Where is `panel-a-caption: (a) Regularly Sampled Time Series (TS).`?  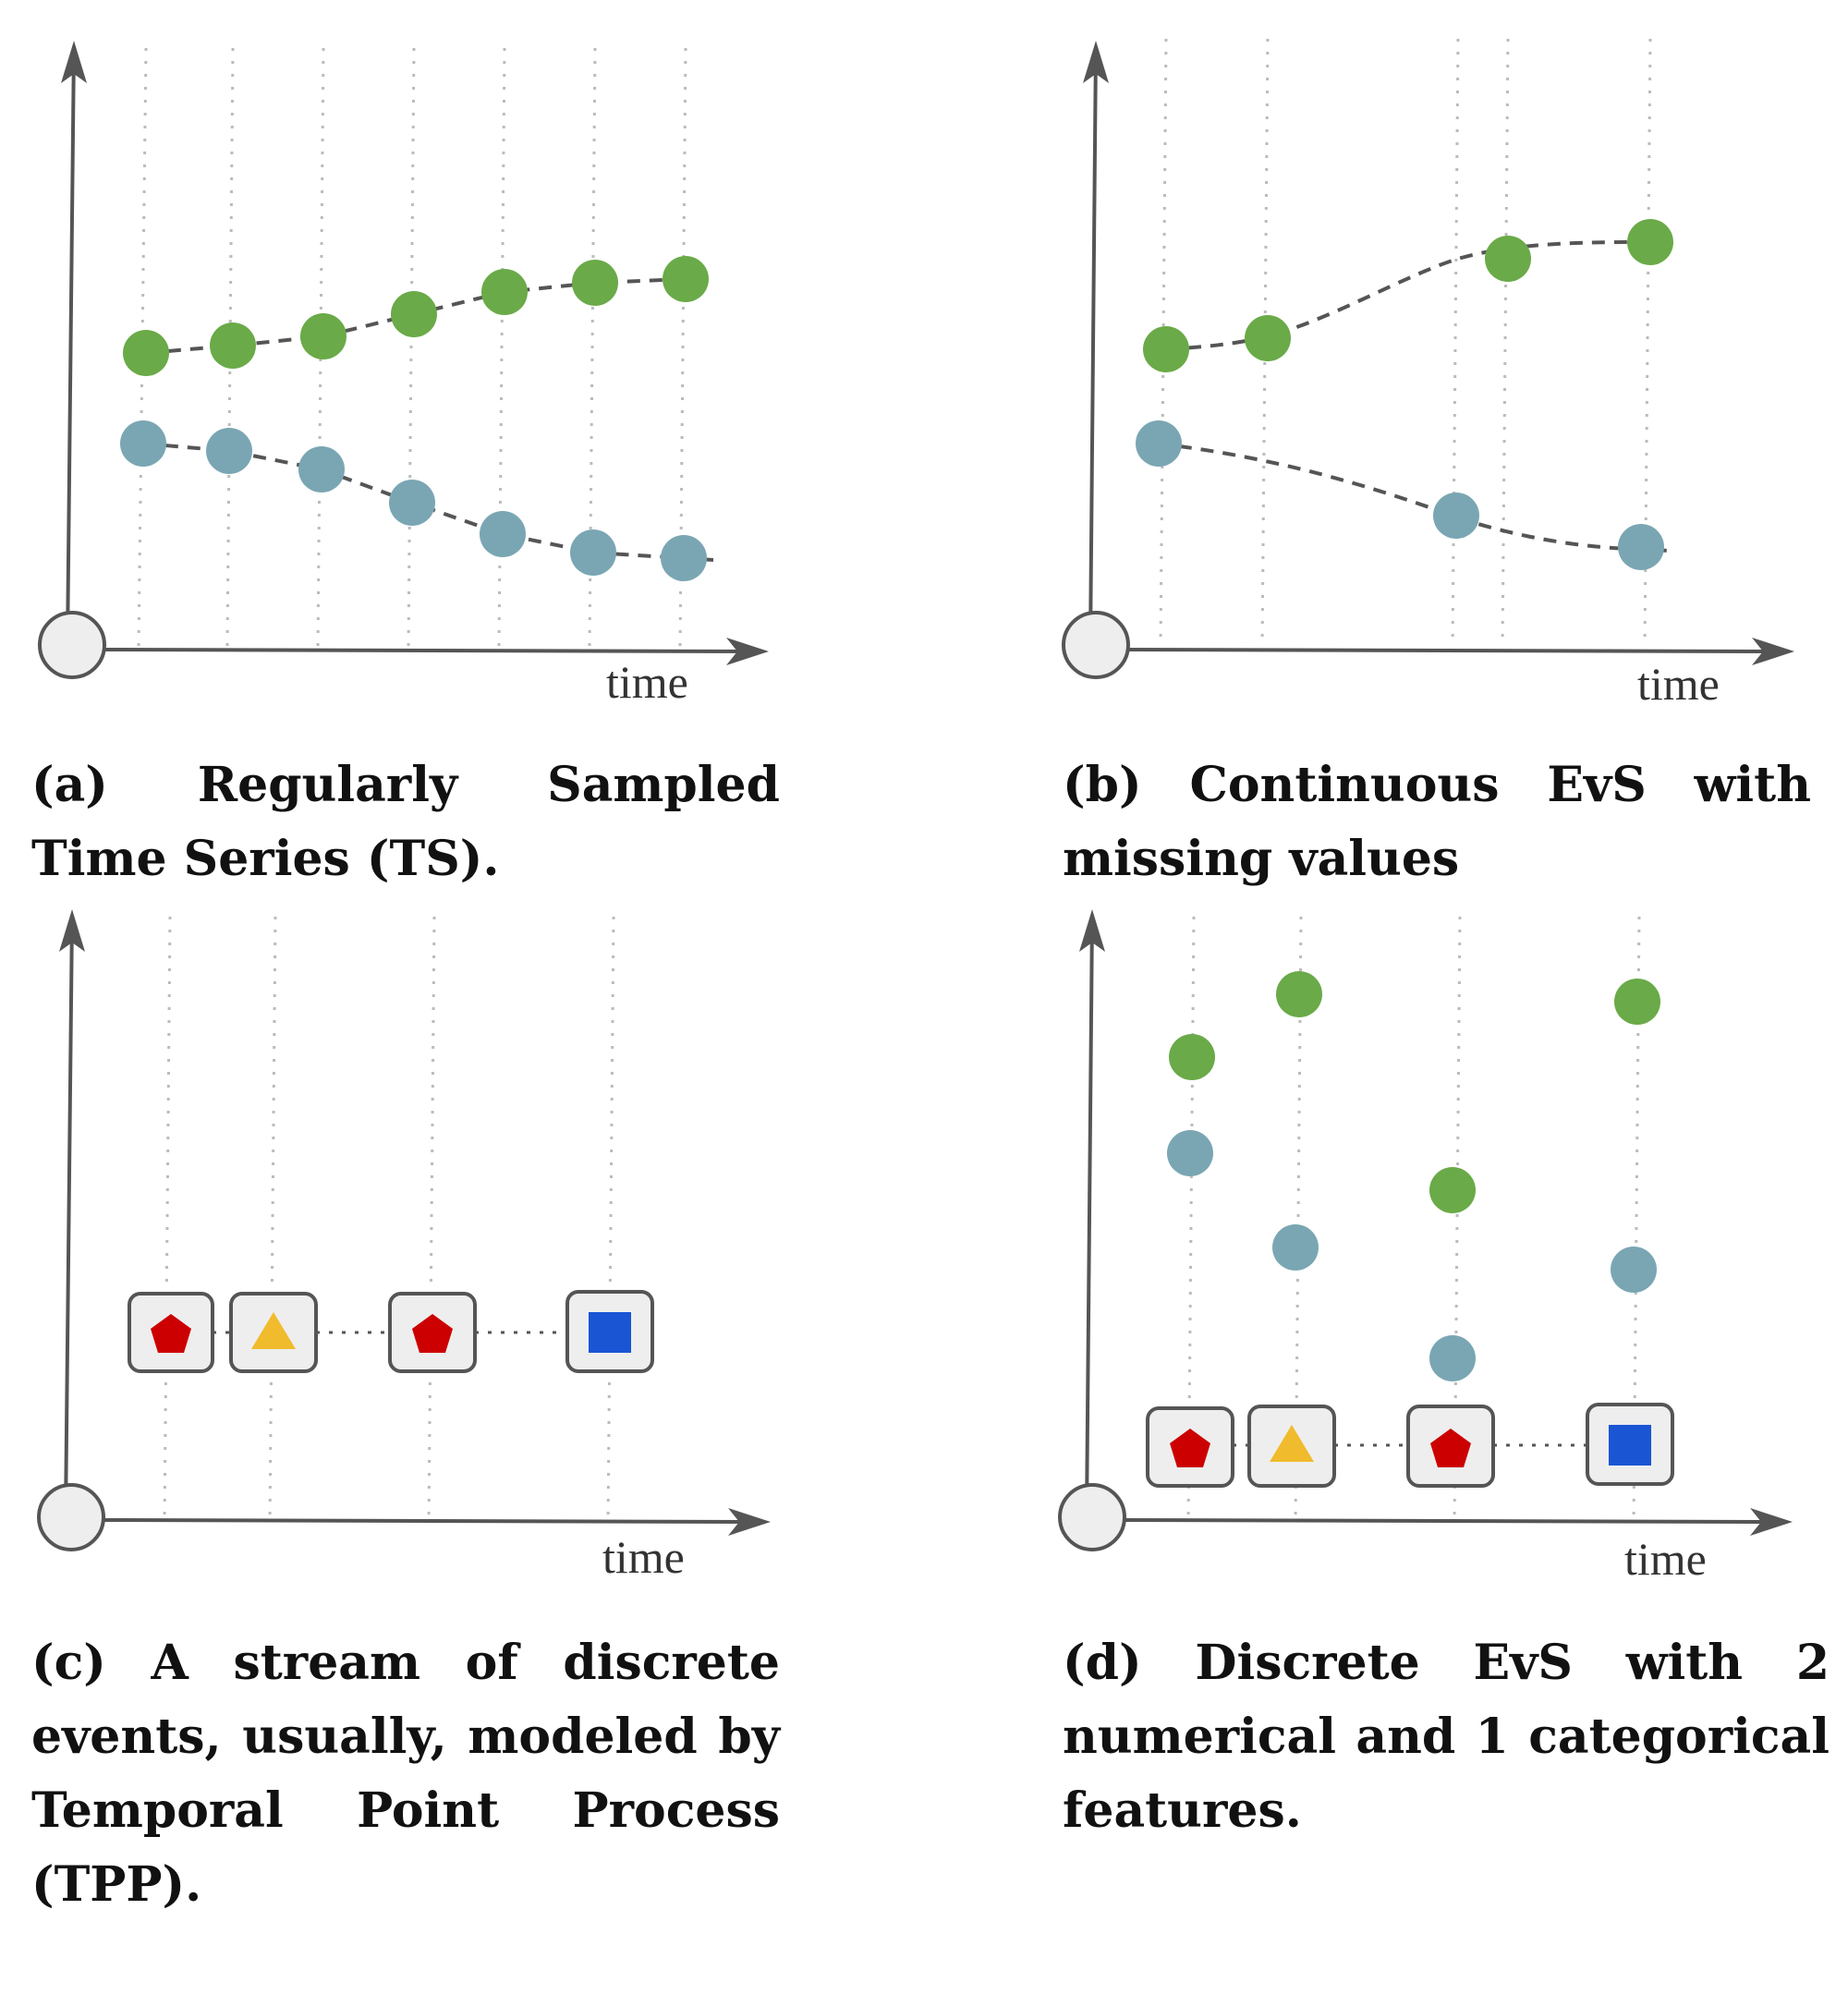
panel-a-caption: (a) Regularly Sampled Time Series (TS). is located at coordinates (405, 822).